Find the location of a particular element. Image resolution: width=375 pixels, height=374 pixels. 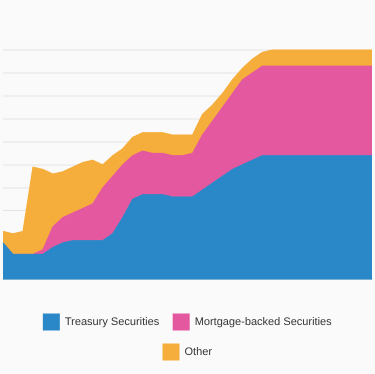

legend-label: Mortgage-backed Securities is located at coordinates (263, 322).